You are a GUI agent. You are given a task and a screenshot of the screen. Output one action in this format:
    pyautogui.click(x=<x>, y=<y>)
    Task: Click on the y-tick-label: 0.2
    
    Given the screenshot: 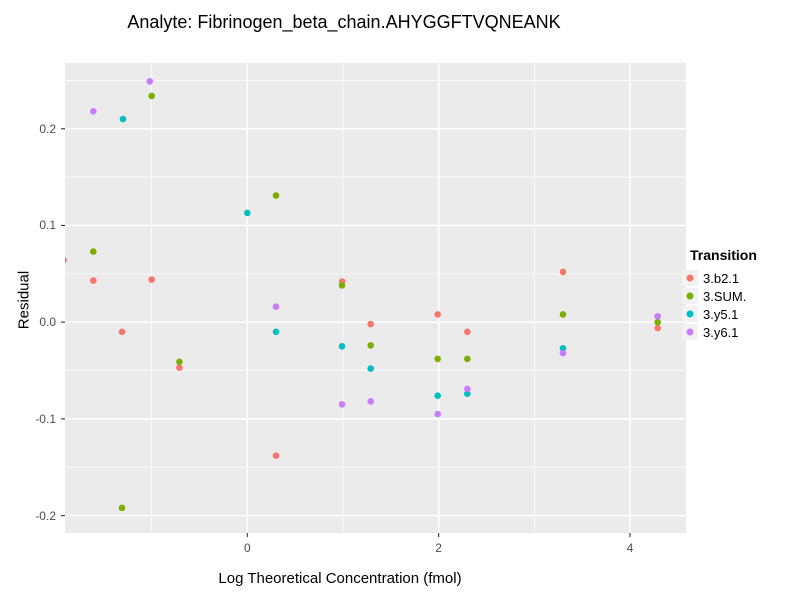 What is the action you would take?
    pyautogui.click(x=47, y=128)
    